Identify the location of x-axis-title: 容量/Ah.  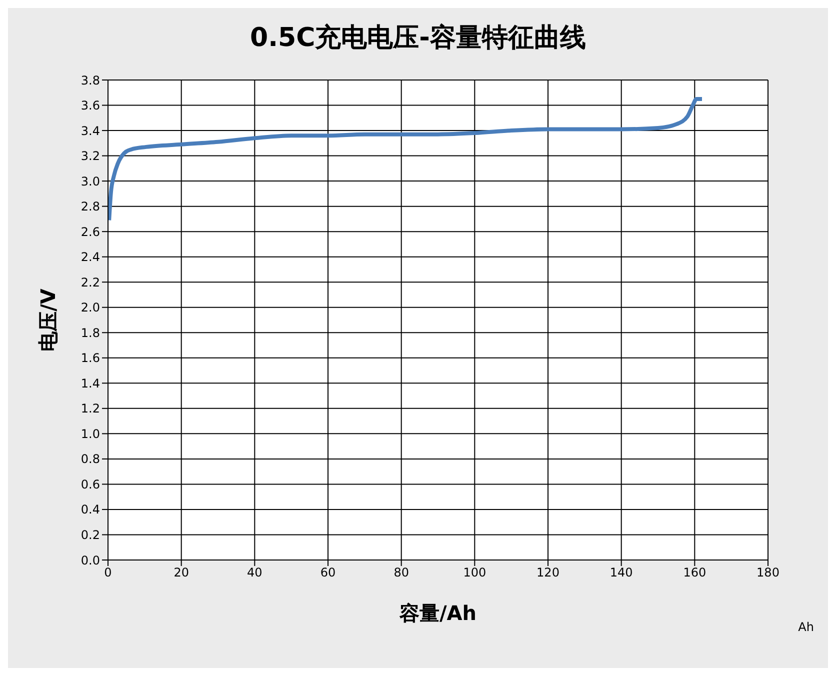
(437, 613).